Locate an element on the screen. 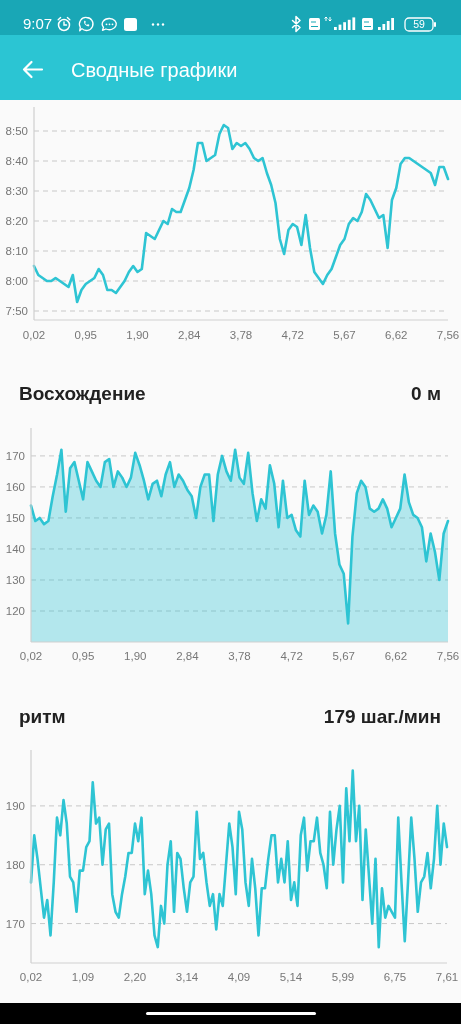  y-tick-label: 130 is located at coordinates (15, 580).